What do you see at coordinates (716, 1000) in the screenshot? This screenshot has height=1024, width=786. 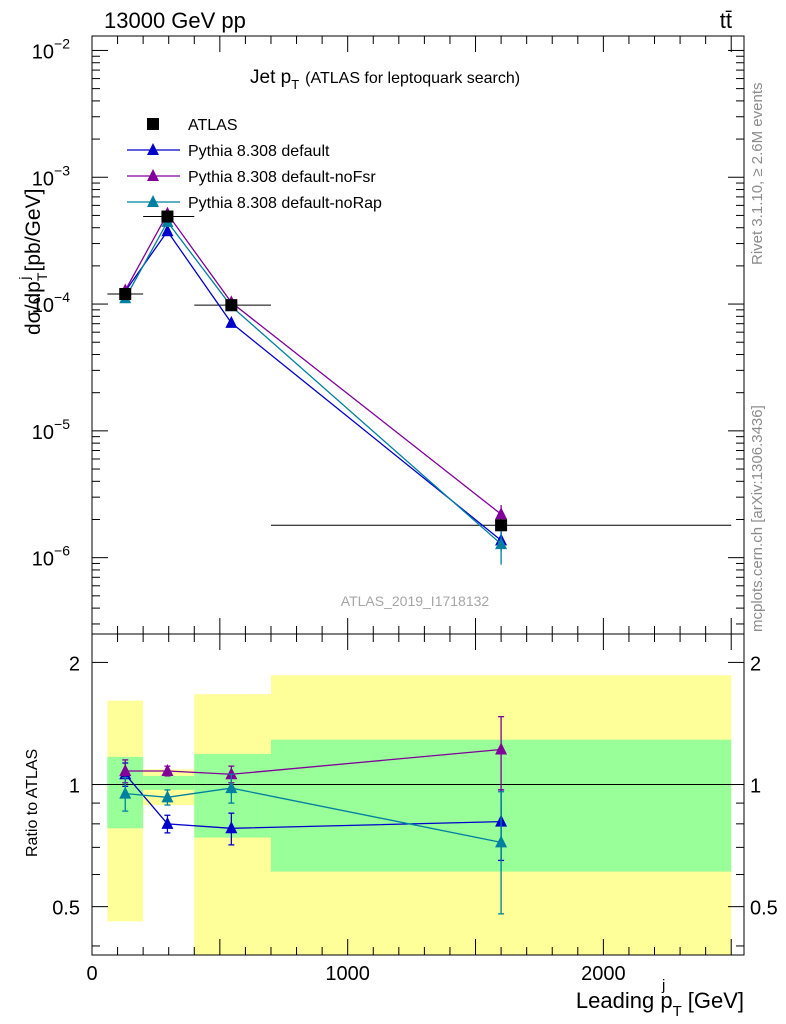 I see `x-axis-label-rest: [GeV]` at bounding box center [716, 1000].